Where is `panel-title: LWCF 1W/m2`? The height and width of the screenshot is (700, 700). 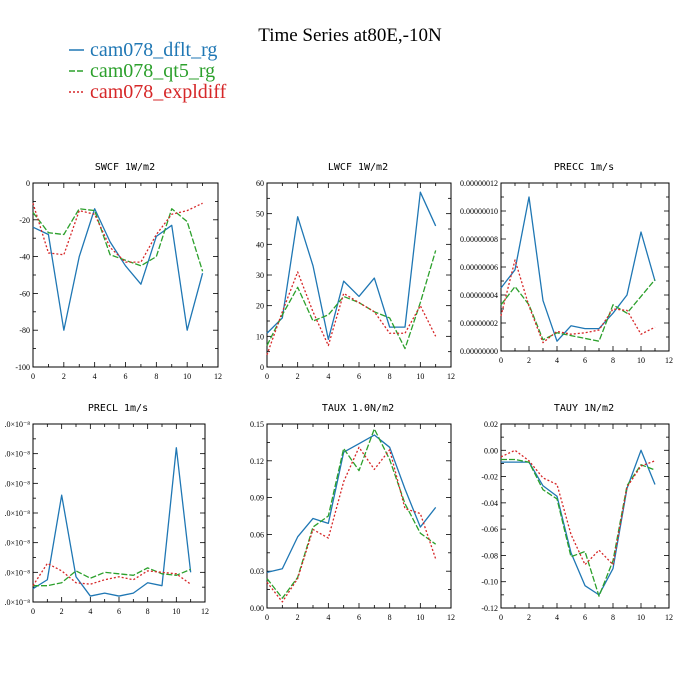 panel-title: LWCF 1W/m2 is located at coordinates (358, 167).